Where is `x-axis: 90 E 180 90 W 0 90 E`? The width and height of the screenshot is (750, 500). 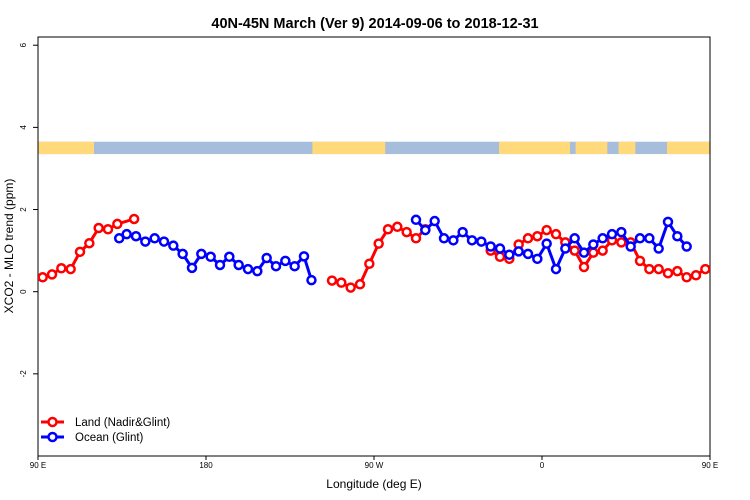 x-axis: 90 E 180 90 W 0 90 E is located at coordinates (374, 463).